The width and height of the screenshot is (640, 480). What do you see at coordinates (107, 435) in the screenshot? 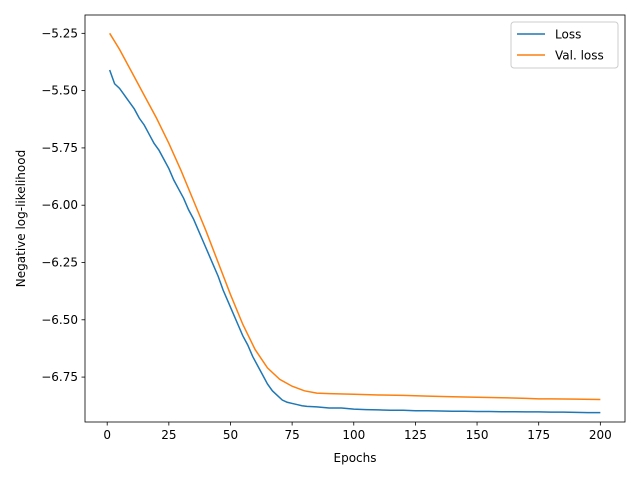
I see `x-tick-label: 0` at bounding box center [107, 435].